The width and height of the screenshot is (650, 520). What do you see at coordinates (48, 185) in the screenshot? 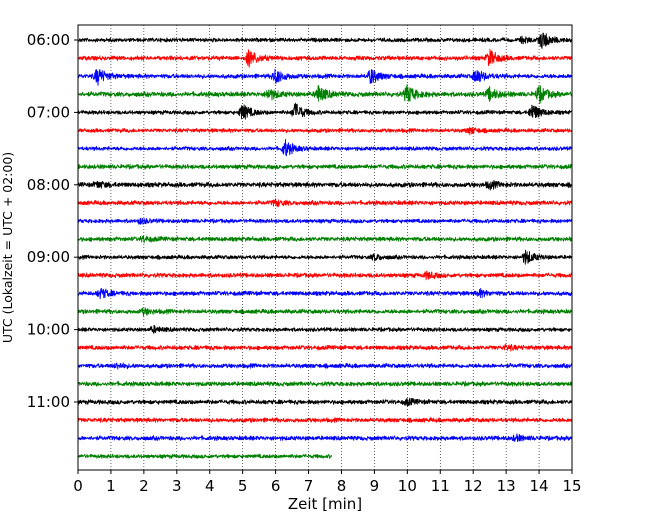
I see `y-tick-label: 08:00` at bounding box center [48, 185].